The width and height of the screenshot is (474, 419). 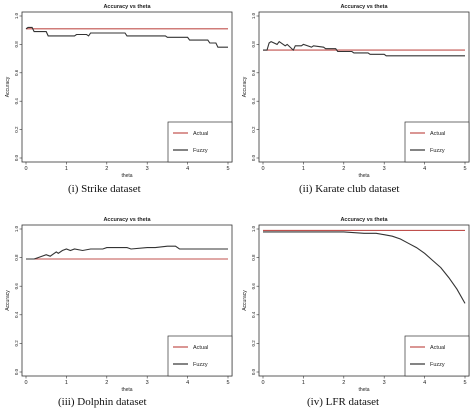 What do you see at coordinates (102, 402) in the screenshot?
I see `chart-caption: (iii) Dolphin dataset` at bounding box center [102, 402].